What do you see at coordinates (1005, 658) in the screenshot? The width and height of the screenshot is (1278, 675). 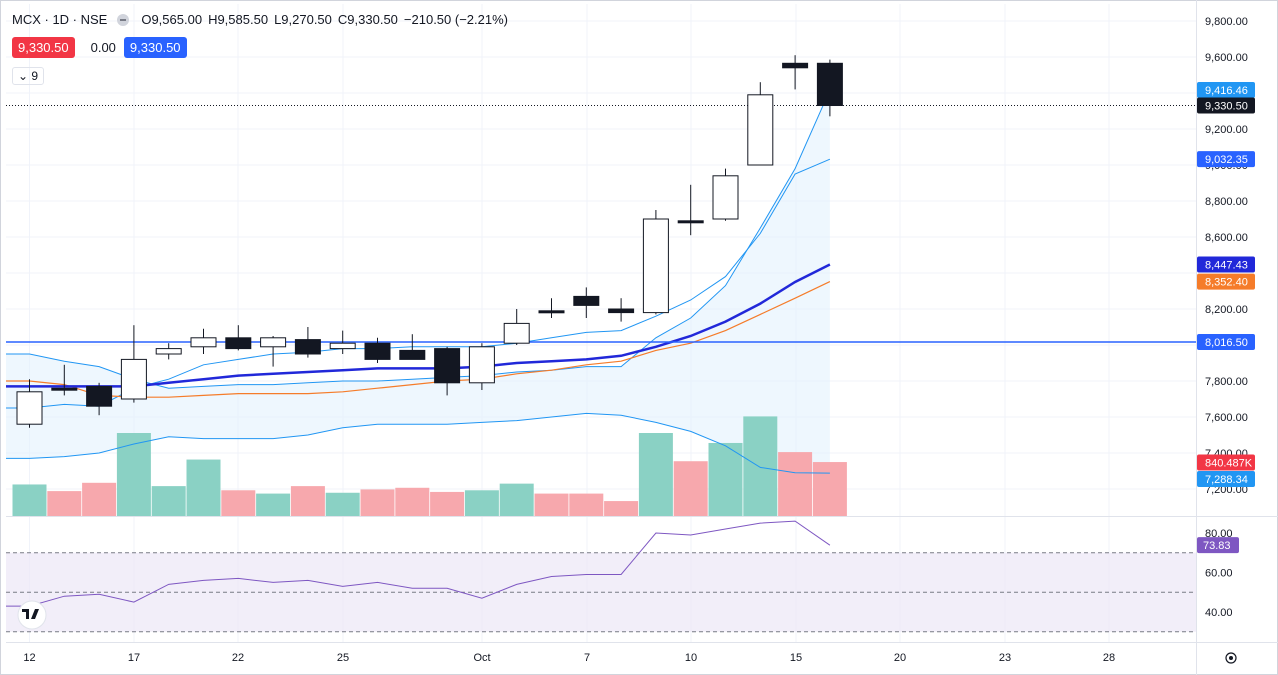 I see `time-tick-label: 23` at bounding box center [1005, 658].